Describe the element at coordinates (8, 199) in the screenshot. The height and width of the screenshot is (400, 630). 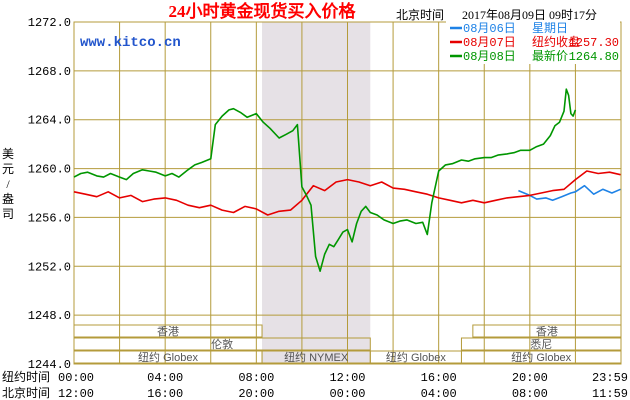
I see `y-unit-char: 盎` at that location.